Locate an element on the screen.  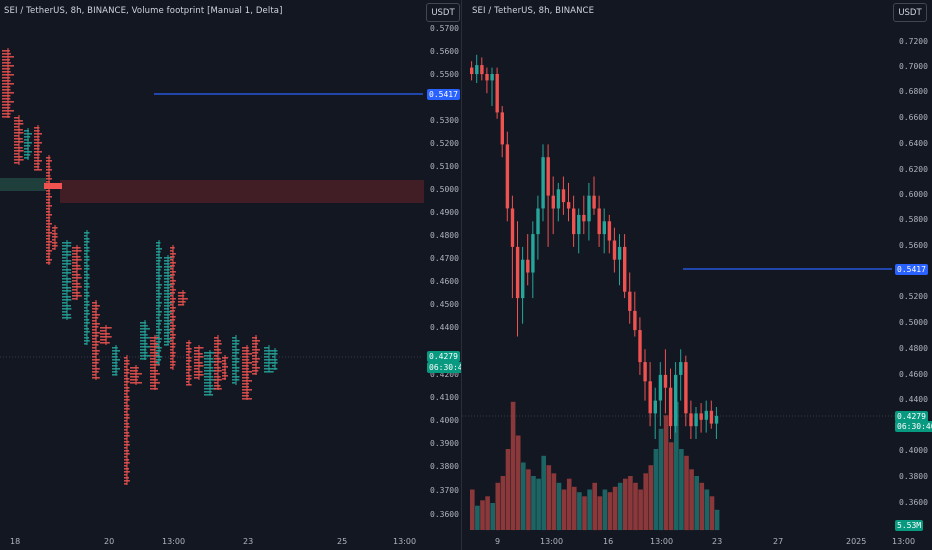
right-currency-button: USDT is located at coordinates (910, 12).